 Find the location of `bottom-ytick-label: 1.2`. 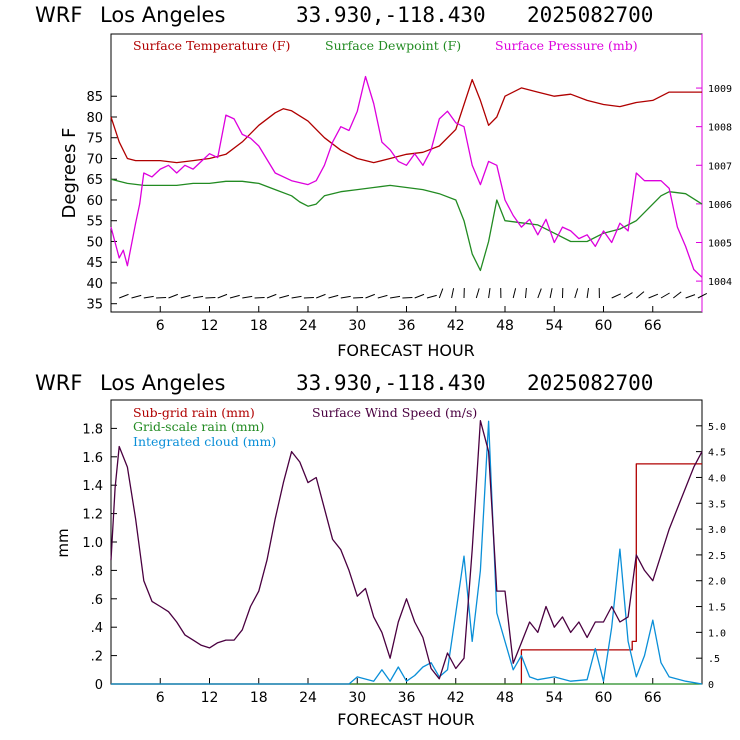

bottom-ytick-label: 1.2 is located at coordinates (92, 515).